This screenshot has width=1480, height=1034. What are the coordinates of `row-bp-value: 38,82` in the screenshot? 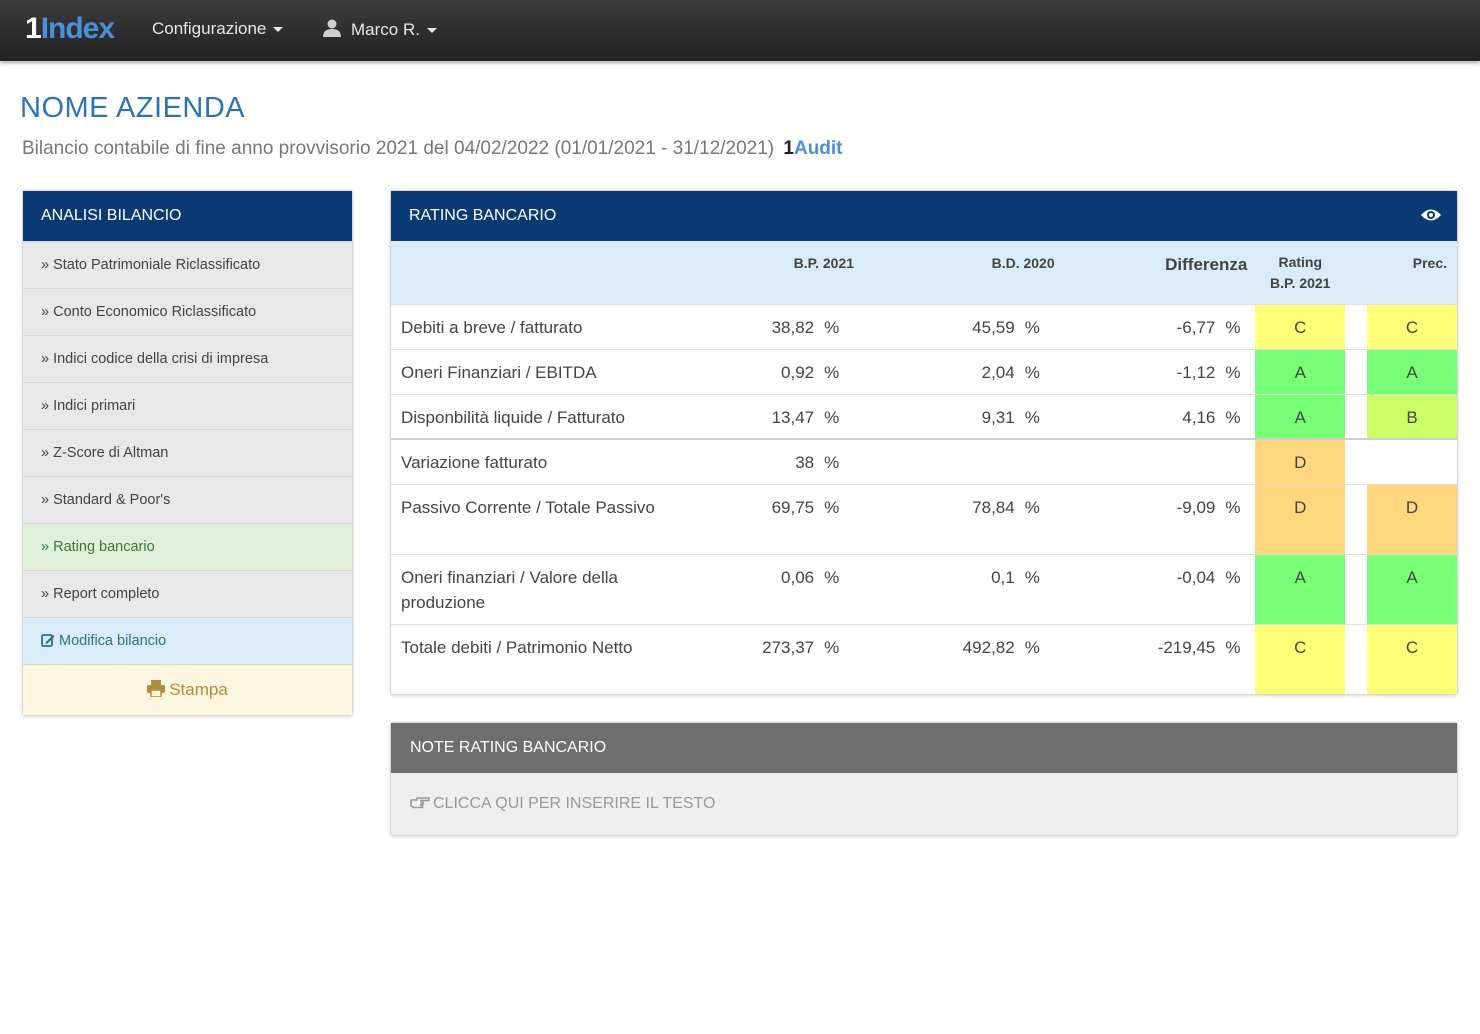 It's located at (739, 326).